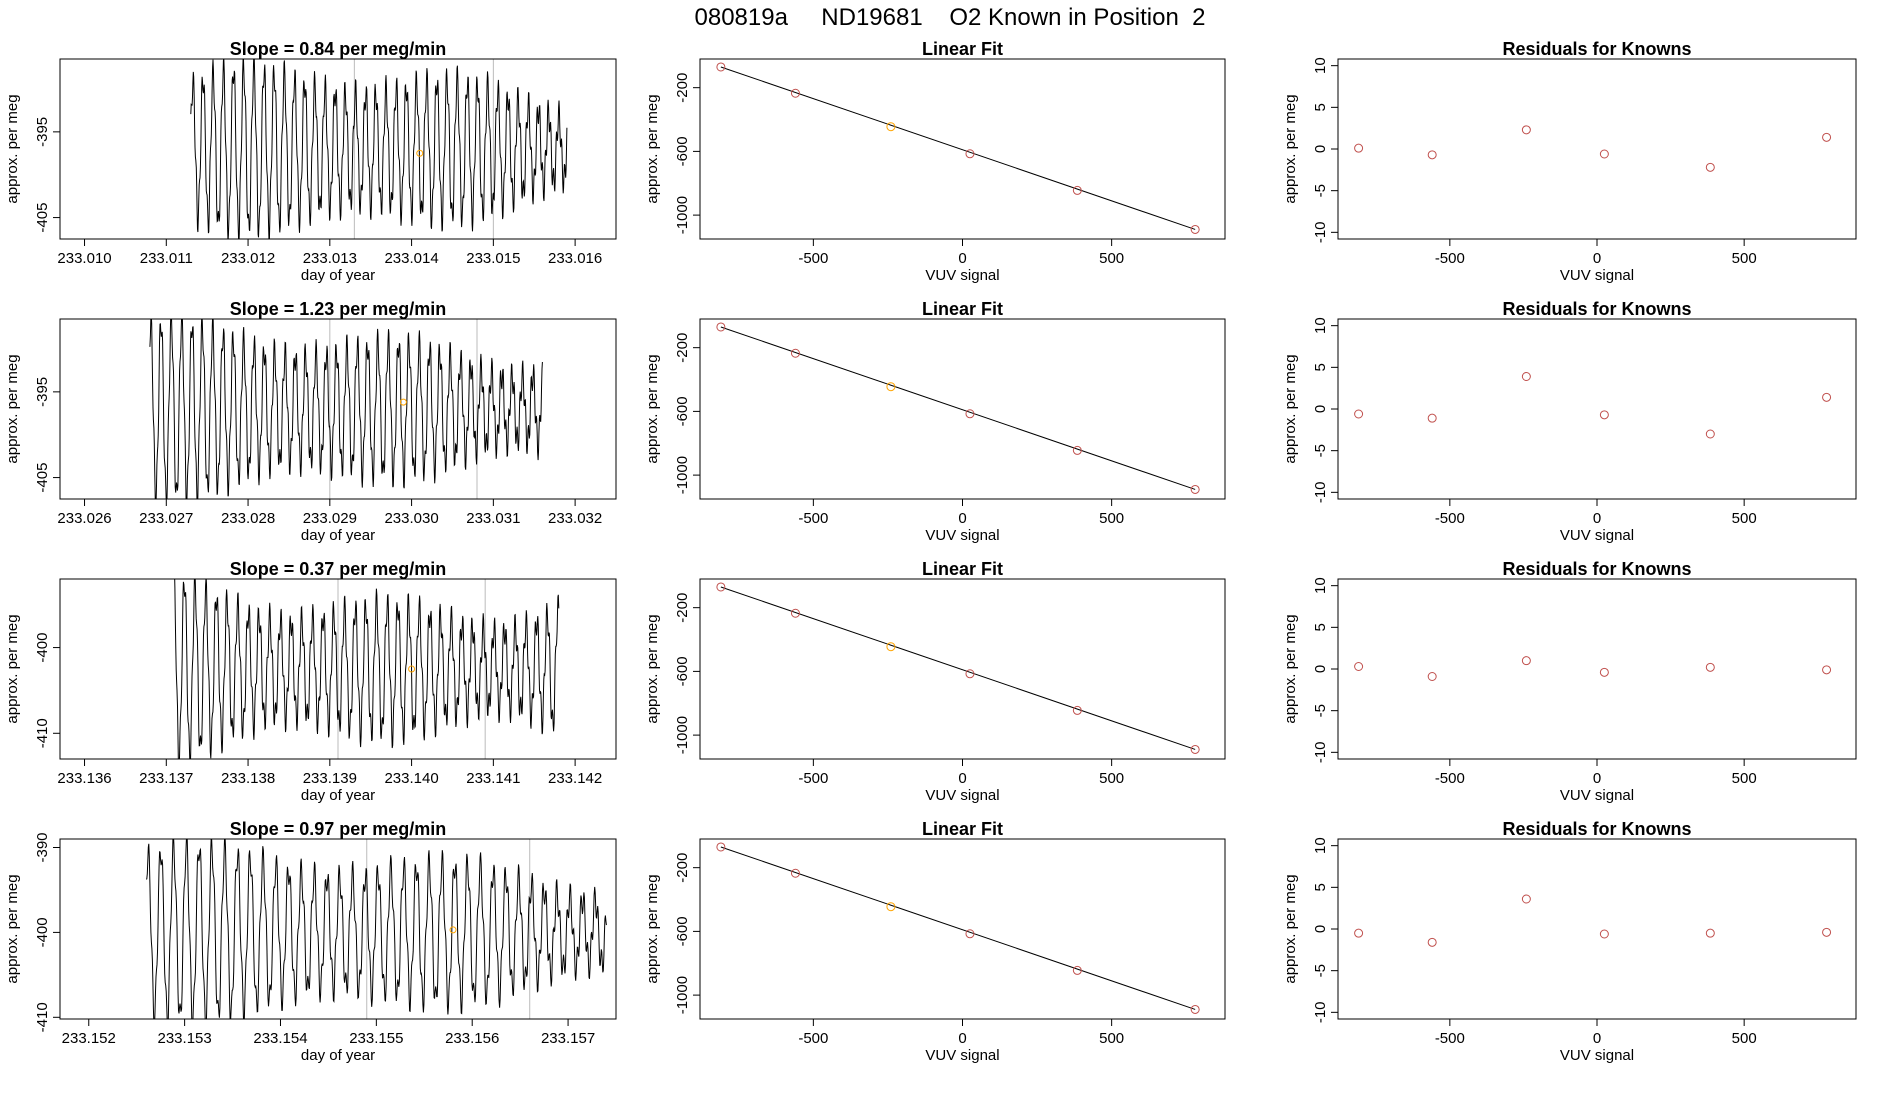  Describe the element at coordinates (89, 1038) in the screenshot. I see `x-tick-label: 233.152` at that location.